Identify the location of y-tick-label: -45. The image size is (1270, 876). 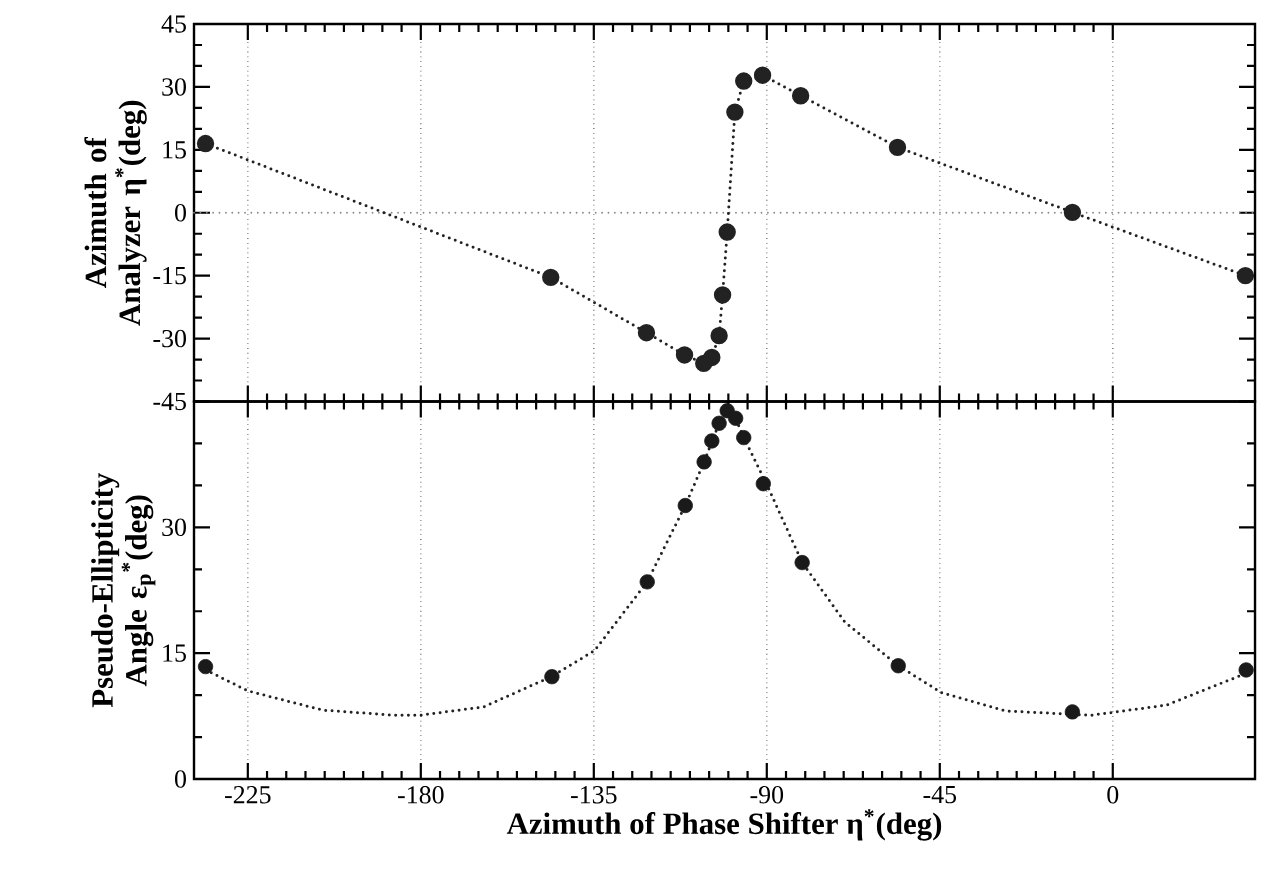
(169, 401).